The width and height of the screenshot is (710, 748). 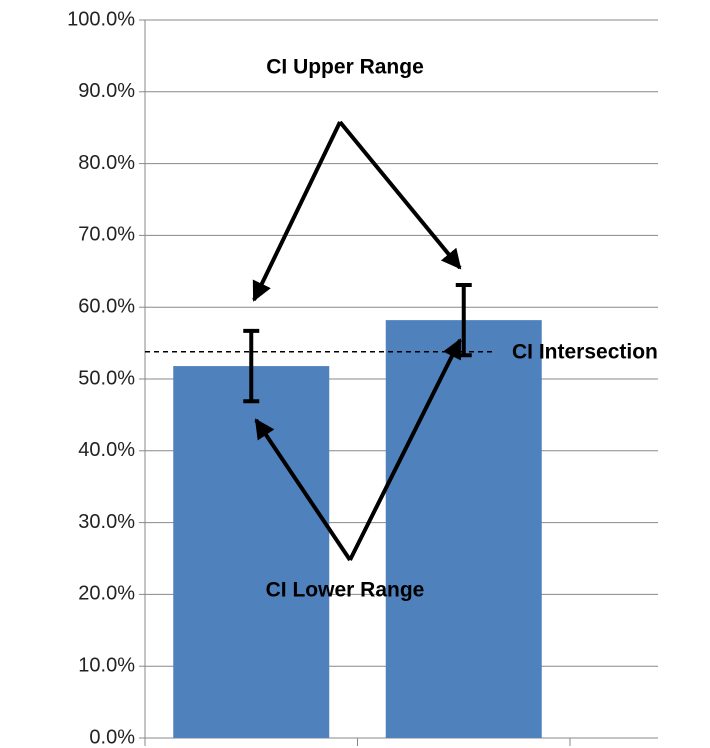 What do you see at coordinates (106, 665) in the screenshot?
I see `y-tick-label: 10.0%` at bounding box center [106, 665].